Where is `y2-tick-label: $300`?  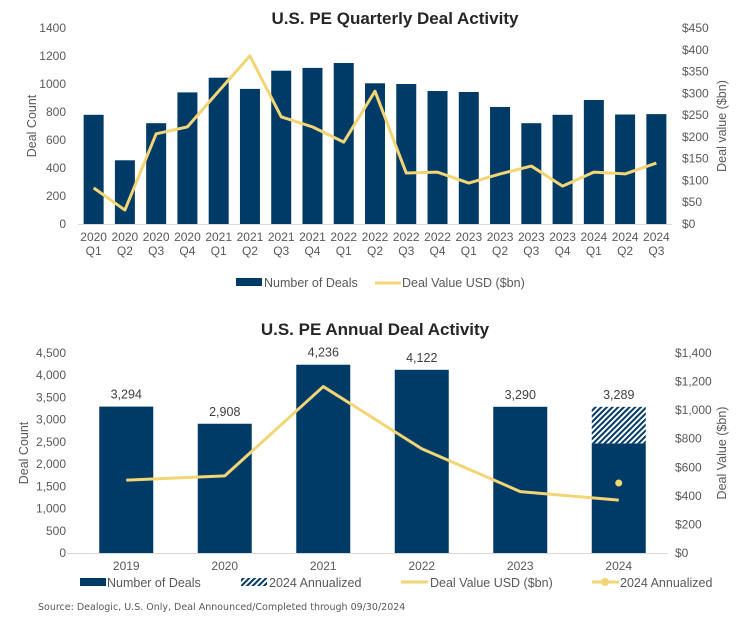 y2-tick-label: $300 is located at coordinates (695, 93).